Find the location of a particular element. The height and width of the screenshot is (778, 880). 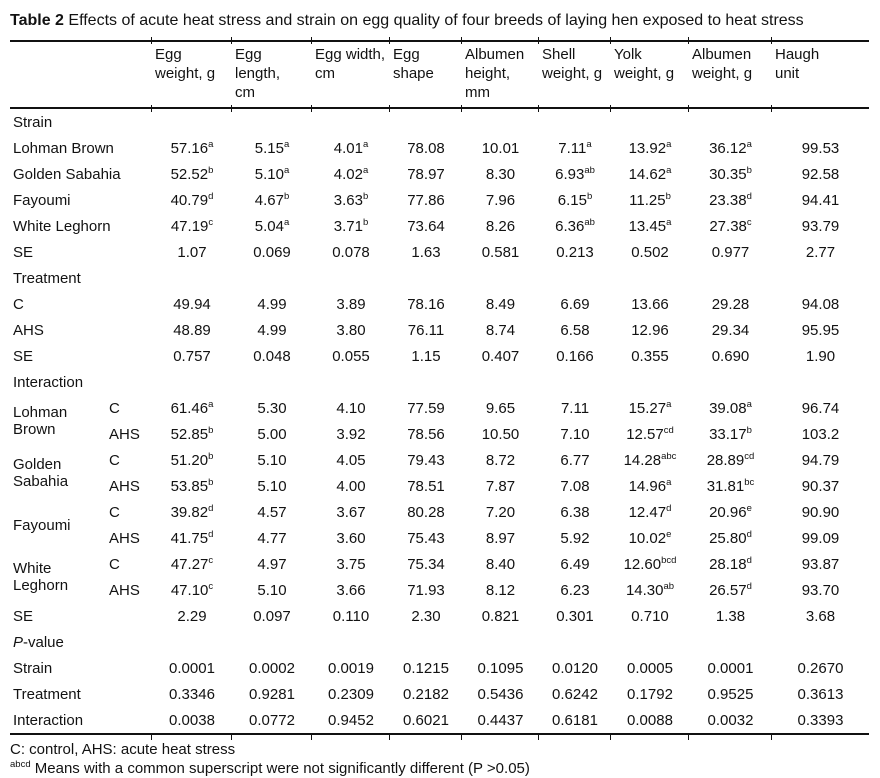

value-cell: 20.96e is located at coordinates (730, 511).